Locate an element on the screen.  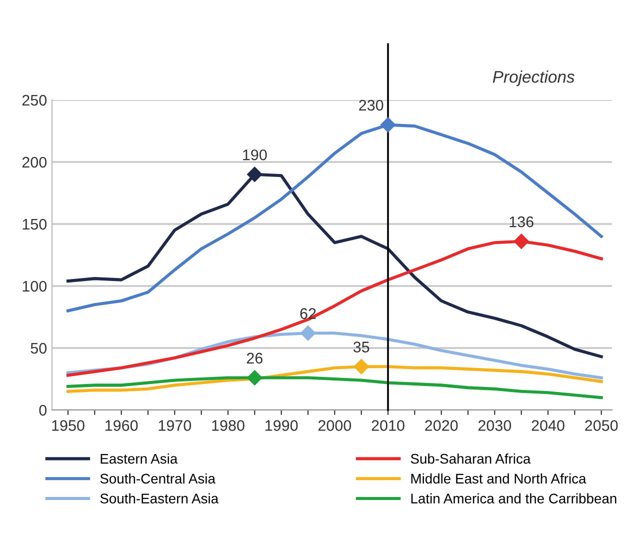
annotation: 136 is located at coordinates (522, 222).